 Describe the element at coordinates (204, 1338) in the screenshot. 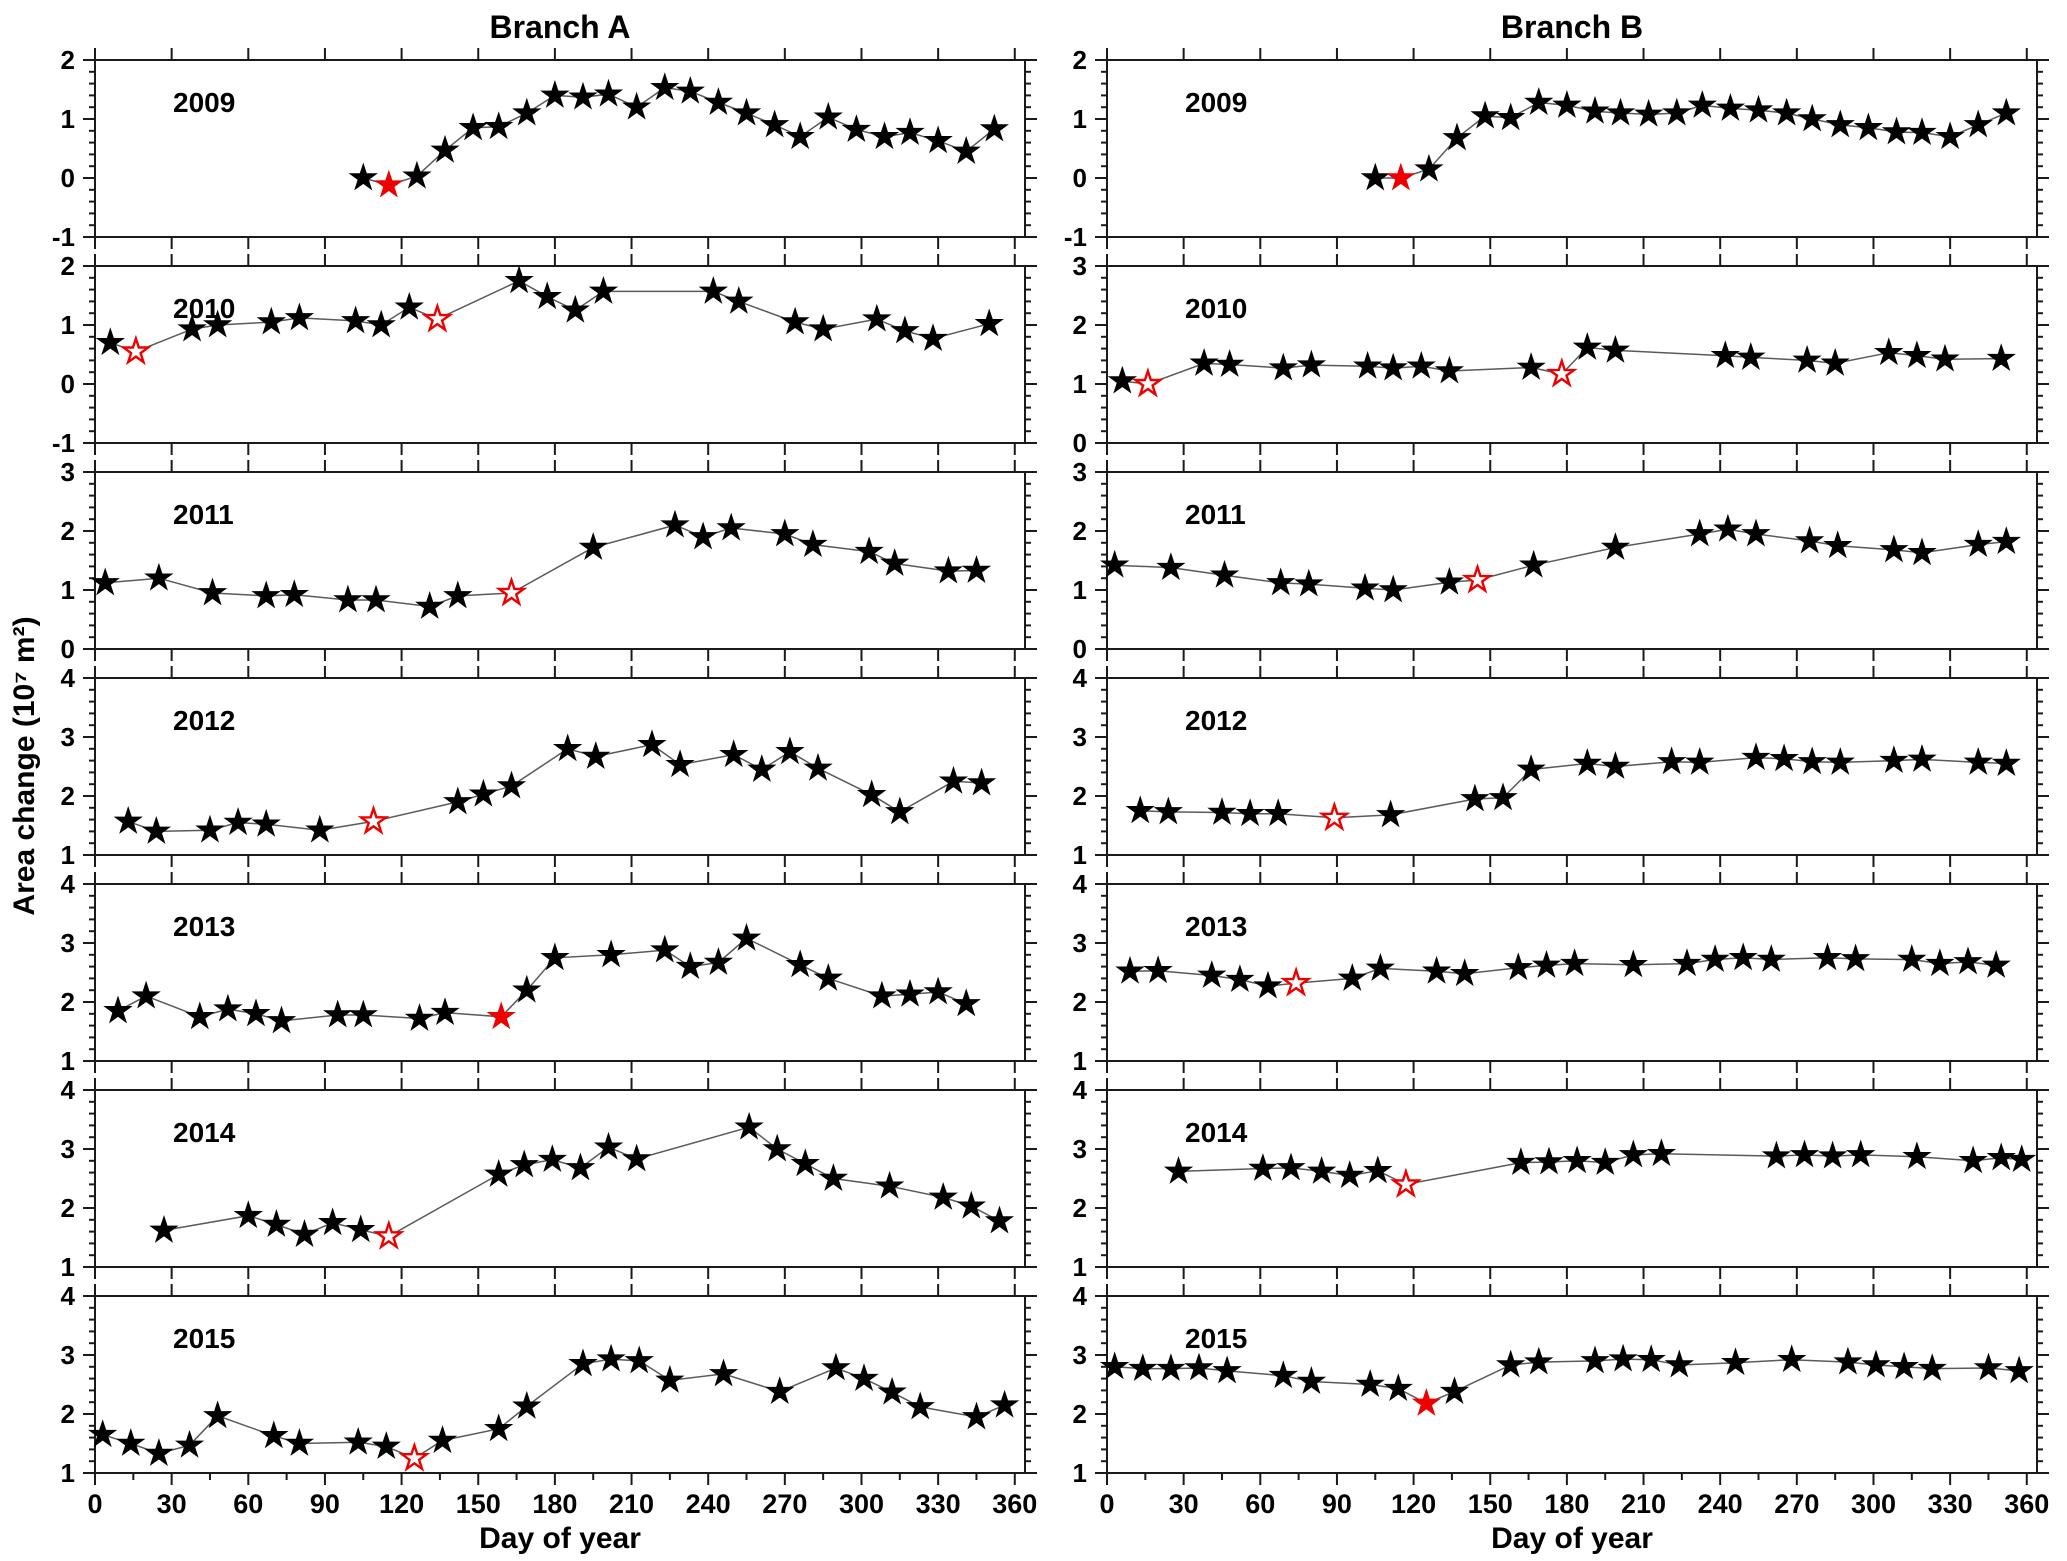

I see `year-label: 2015` at that location.